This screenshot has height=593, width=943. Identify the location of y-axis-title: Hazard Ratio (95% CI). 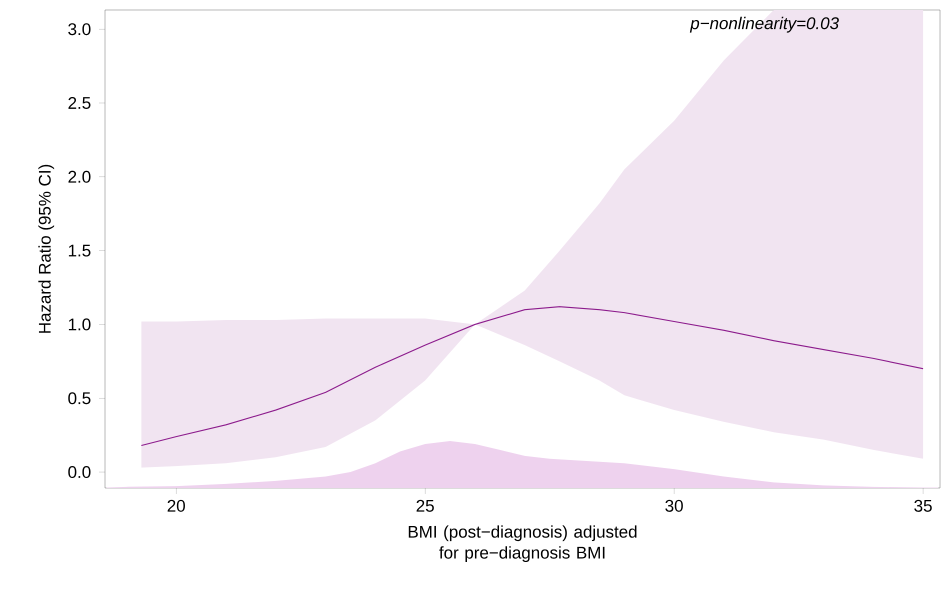
(46, 248).